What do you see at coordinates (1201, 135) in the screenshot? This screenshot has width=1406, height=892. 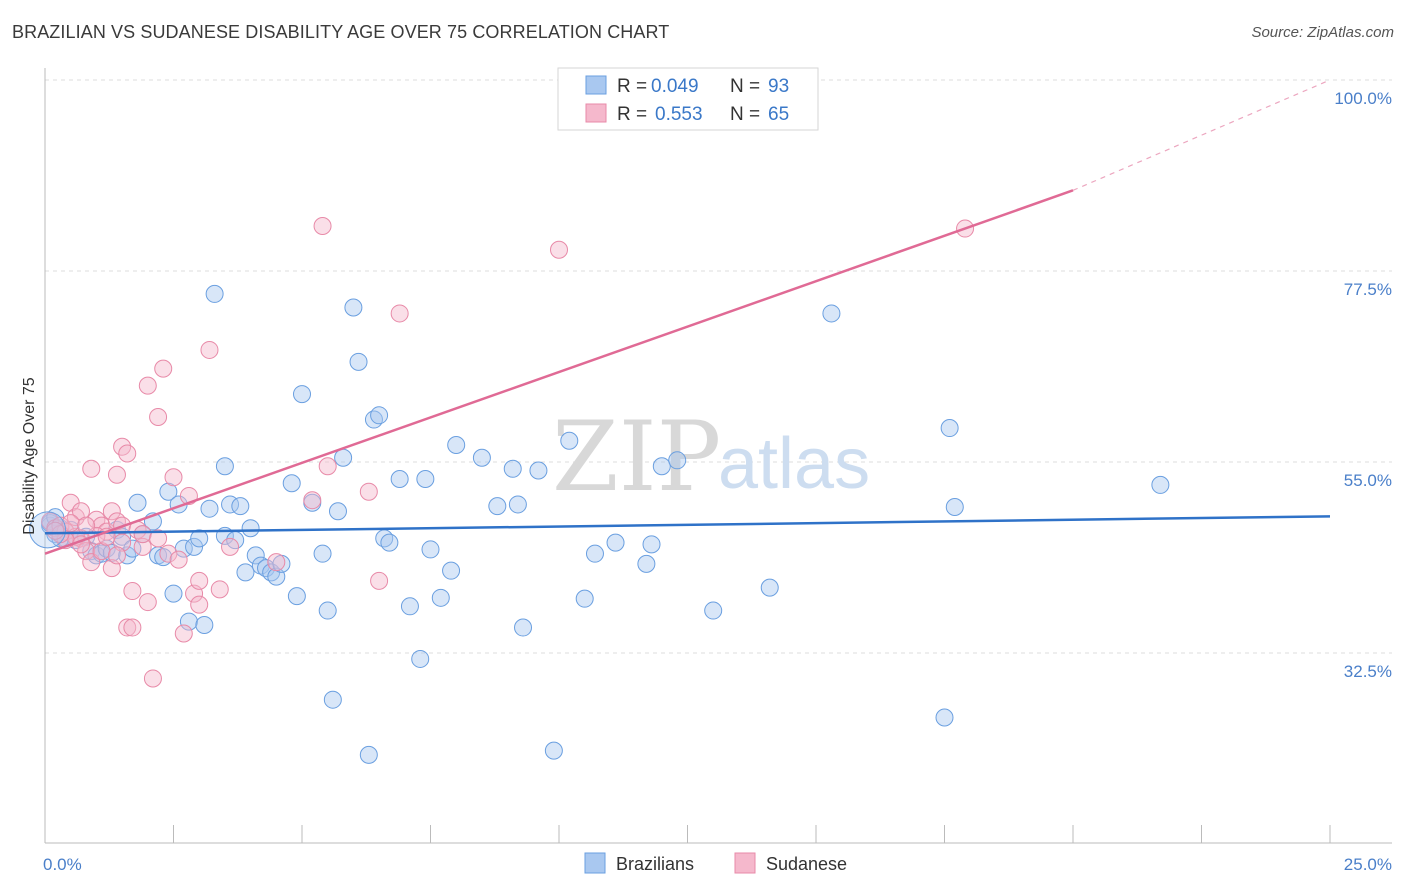 I see `trend-line-sudanese-extension` at bounding box center [1201, 135].